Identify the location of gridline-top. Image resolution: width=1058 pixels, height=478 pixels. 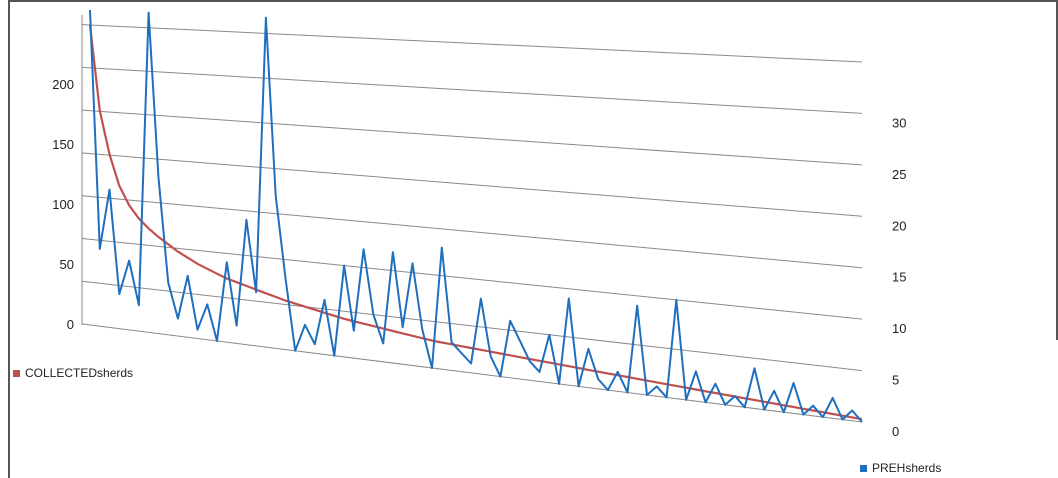
(472, 43).